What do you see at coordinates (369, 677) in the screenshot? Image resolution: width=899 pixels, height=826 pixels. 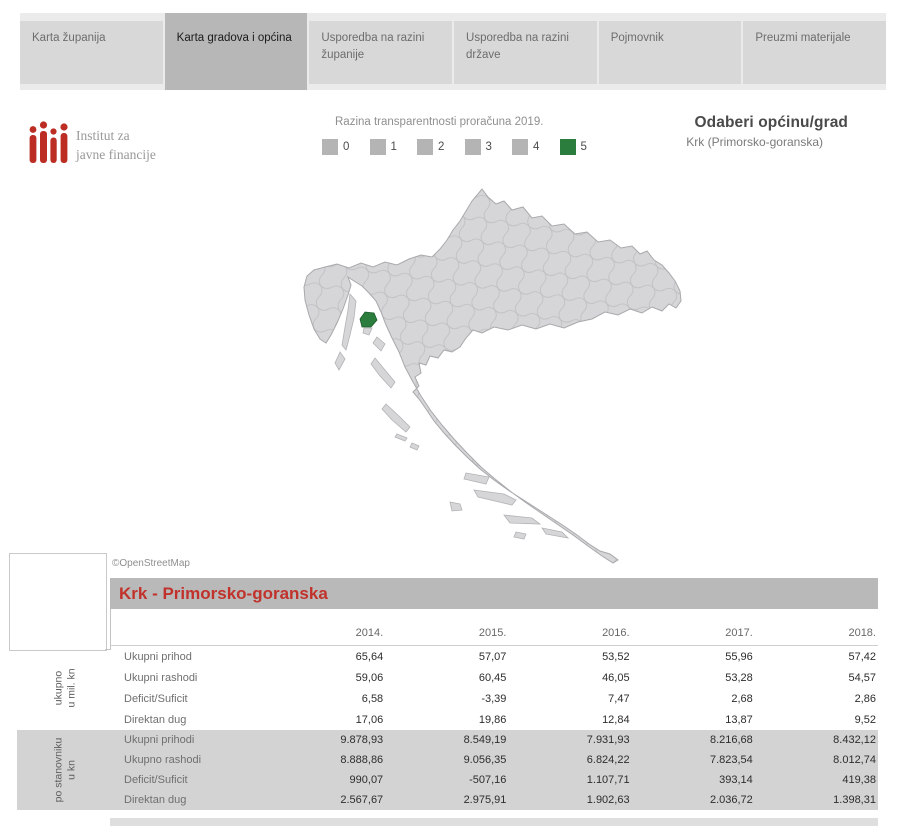 I see `cell-value: 59,06` at bounding box center [369, 677].